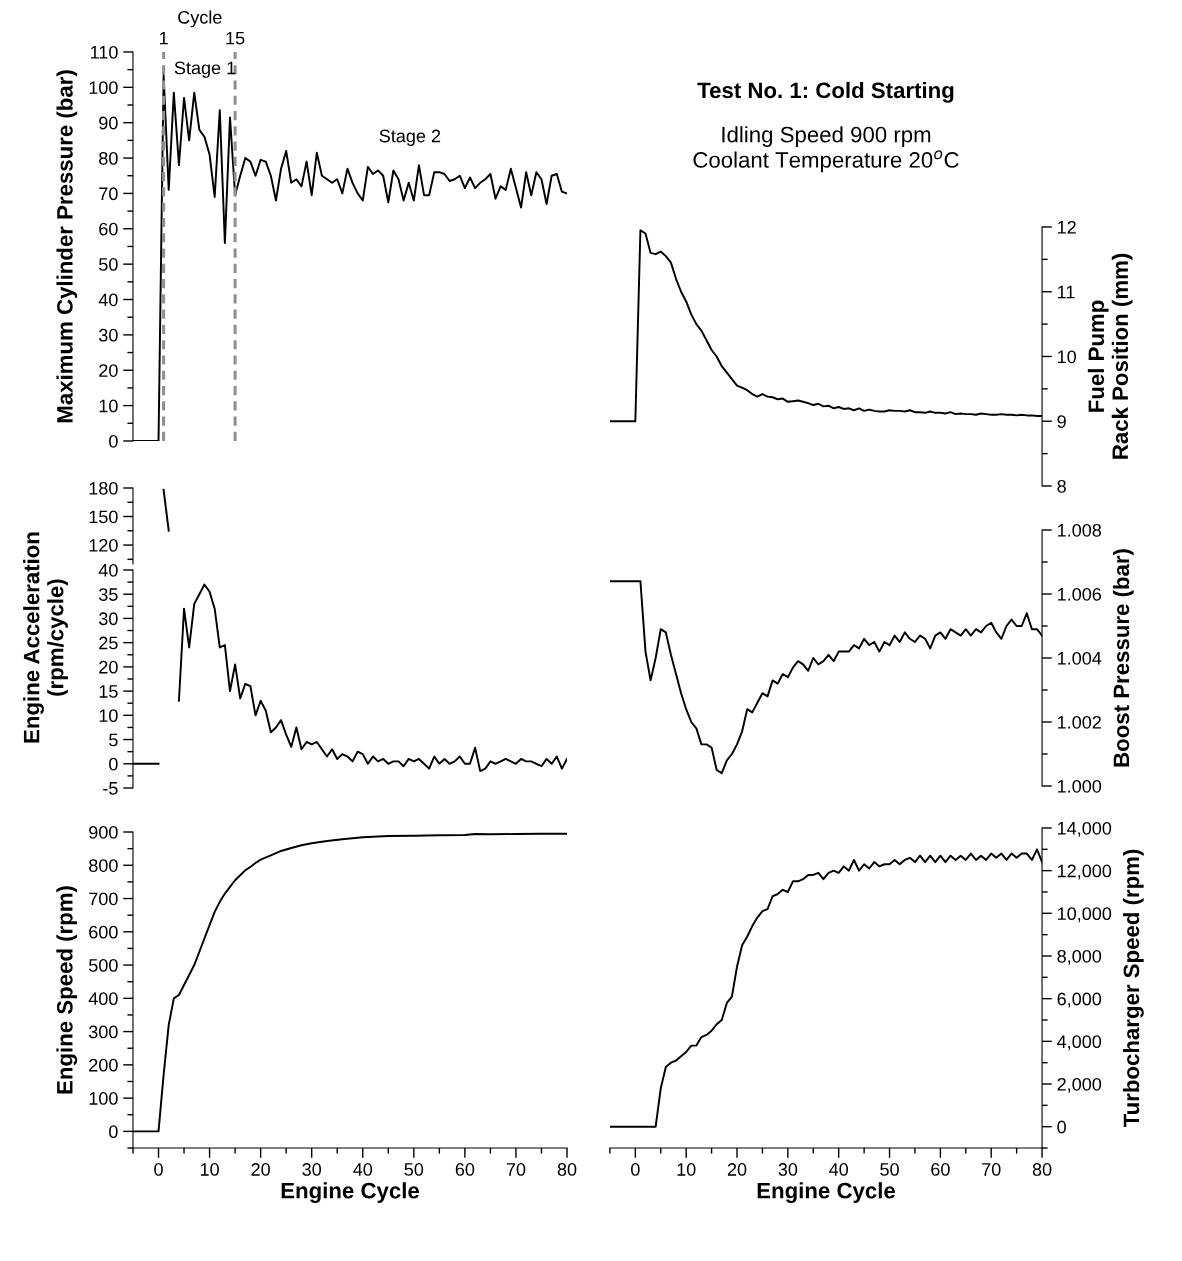 The height and width of the screenshot is (1261, 1182). Describe the element at coordinates (410, 137) in the screenshot. I see `annotation: Stage 2` at that location.